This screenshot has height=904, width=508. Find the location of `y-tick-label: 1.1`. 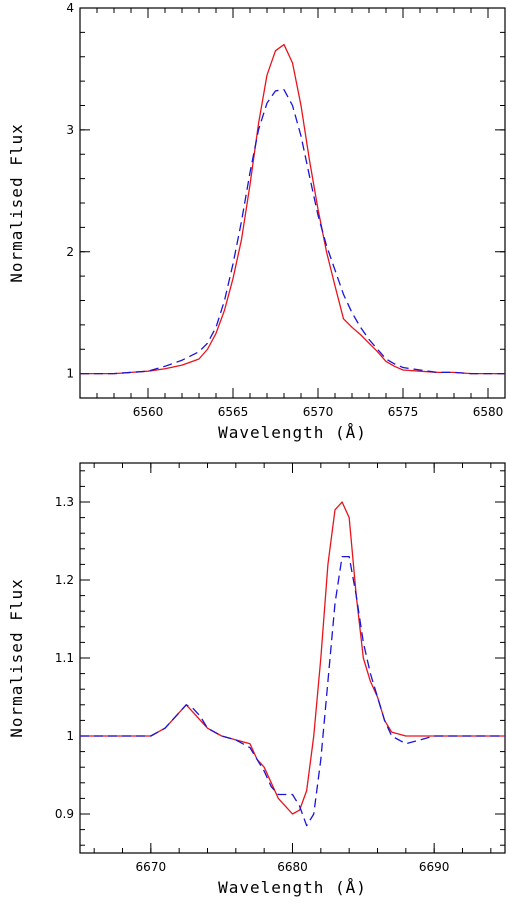

y-tick-label: 1.1 is located at coordinates (64, 658).